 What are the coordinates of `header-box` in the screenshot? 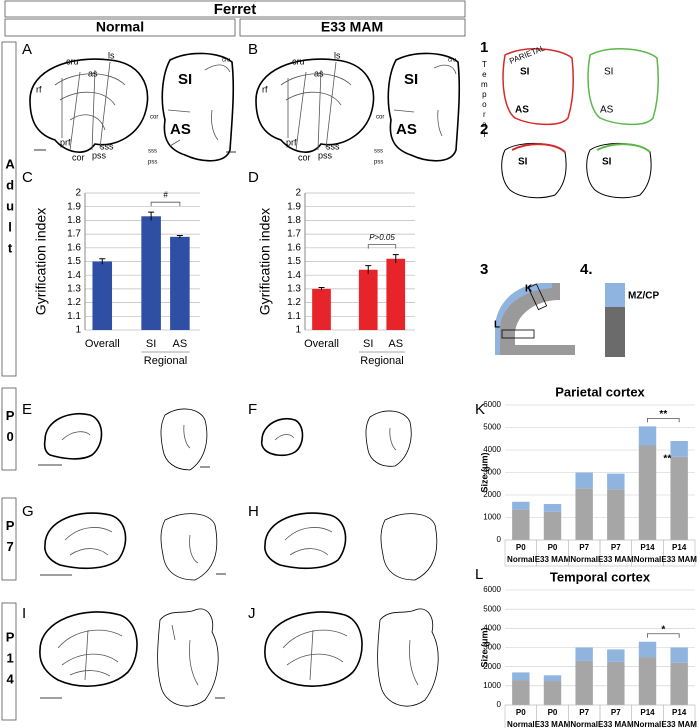 It's located at (235, 9).